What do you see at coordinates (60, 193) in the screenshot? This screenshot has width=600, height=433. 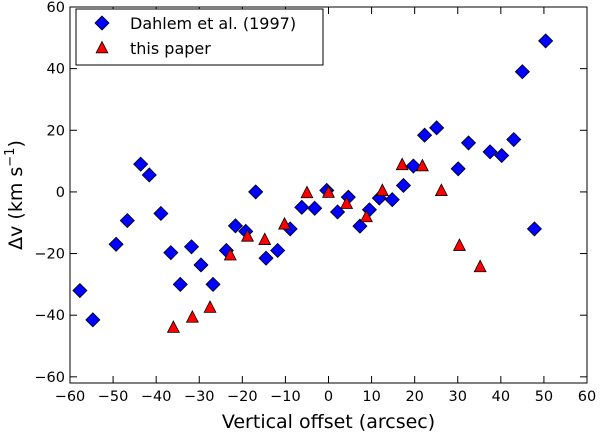 I see `y-tick-label: 0` at bounding box center [60, 193].